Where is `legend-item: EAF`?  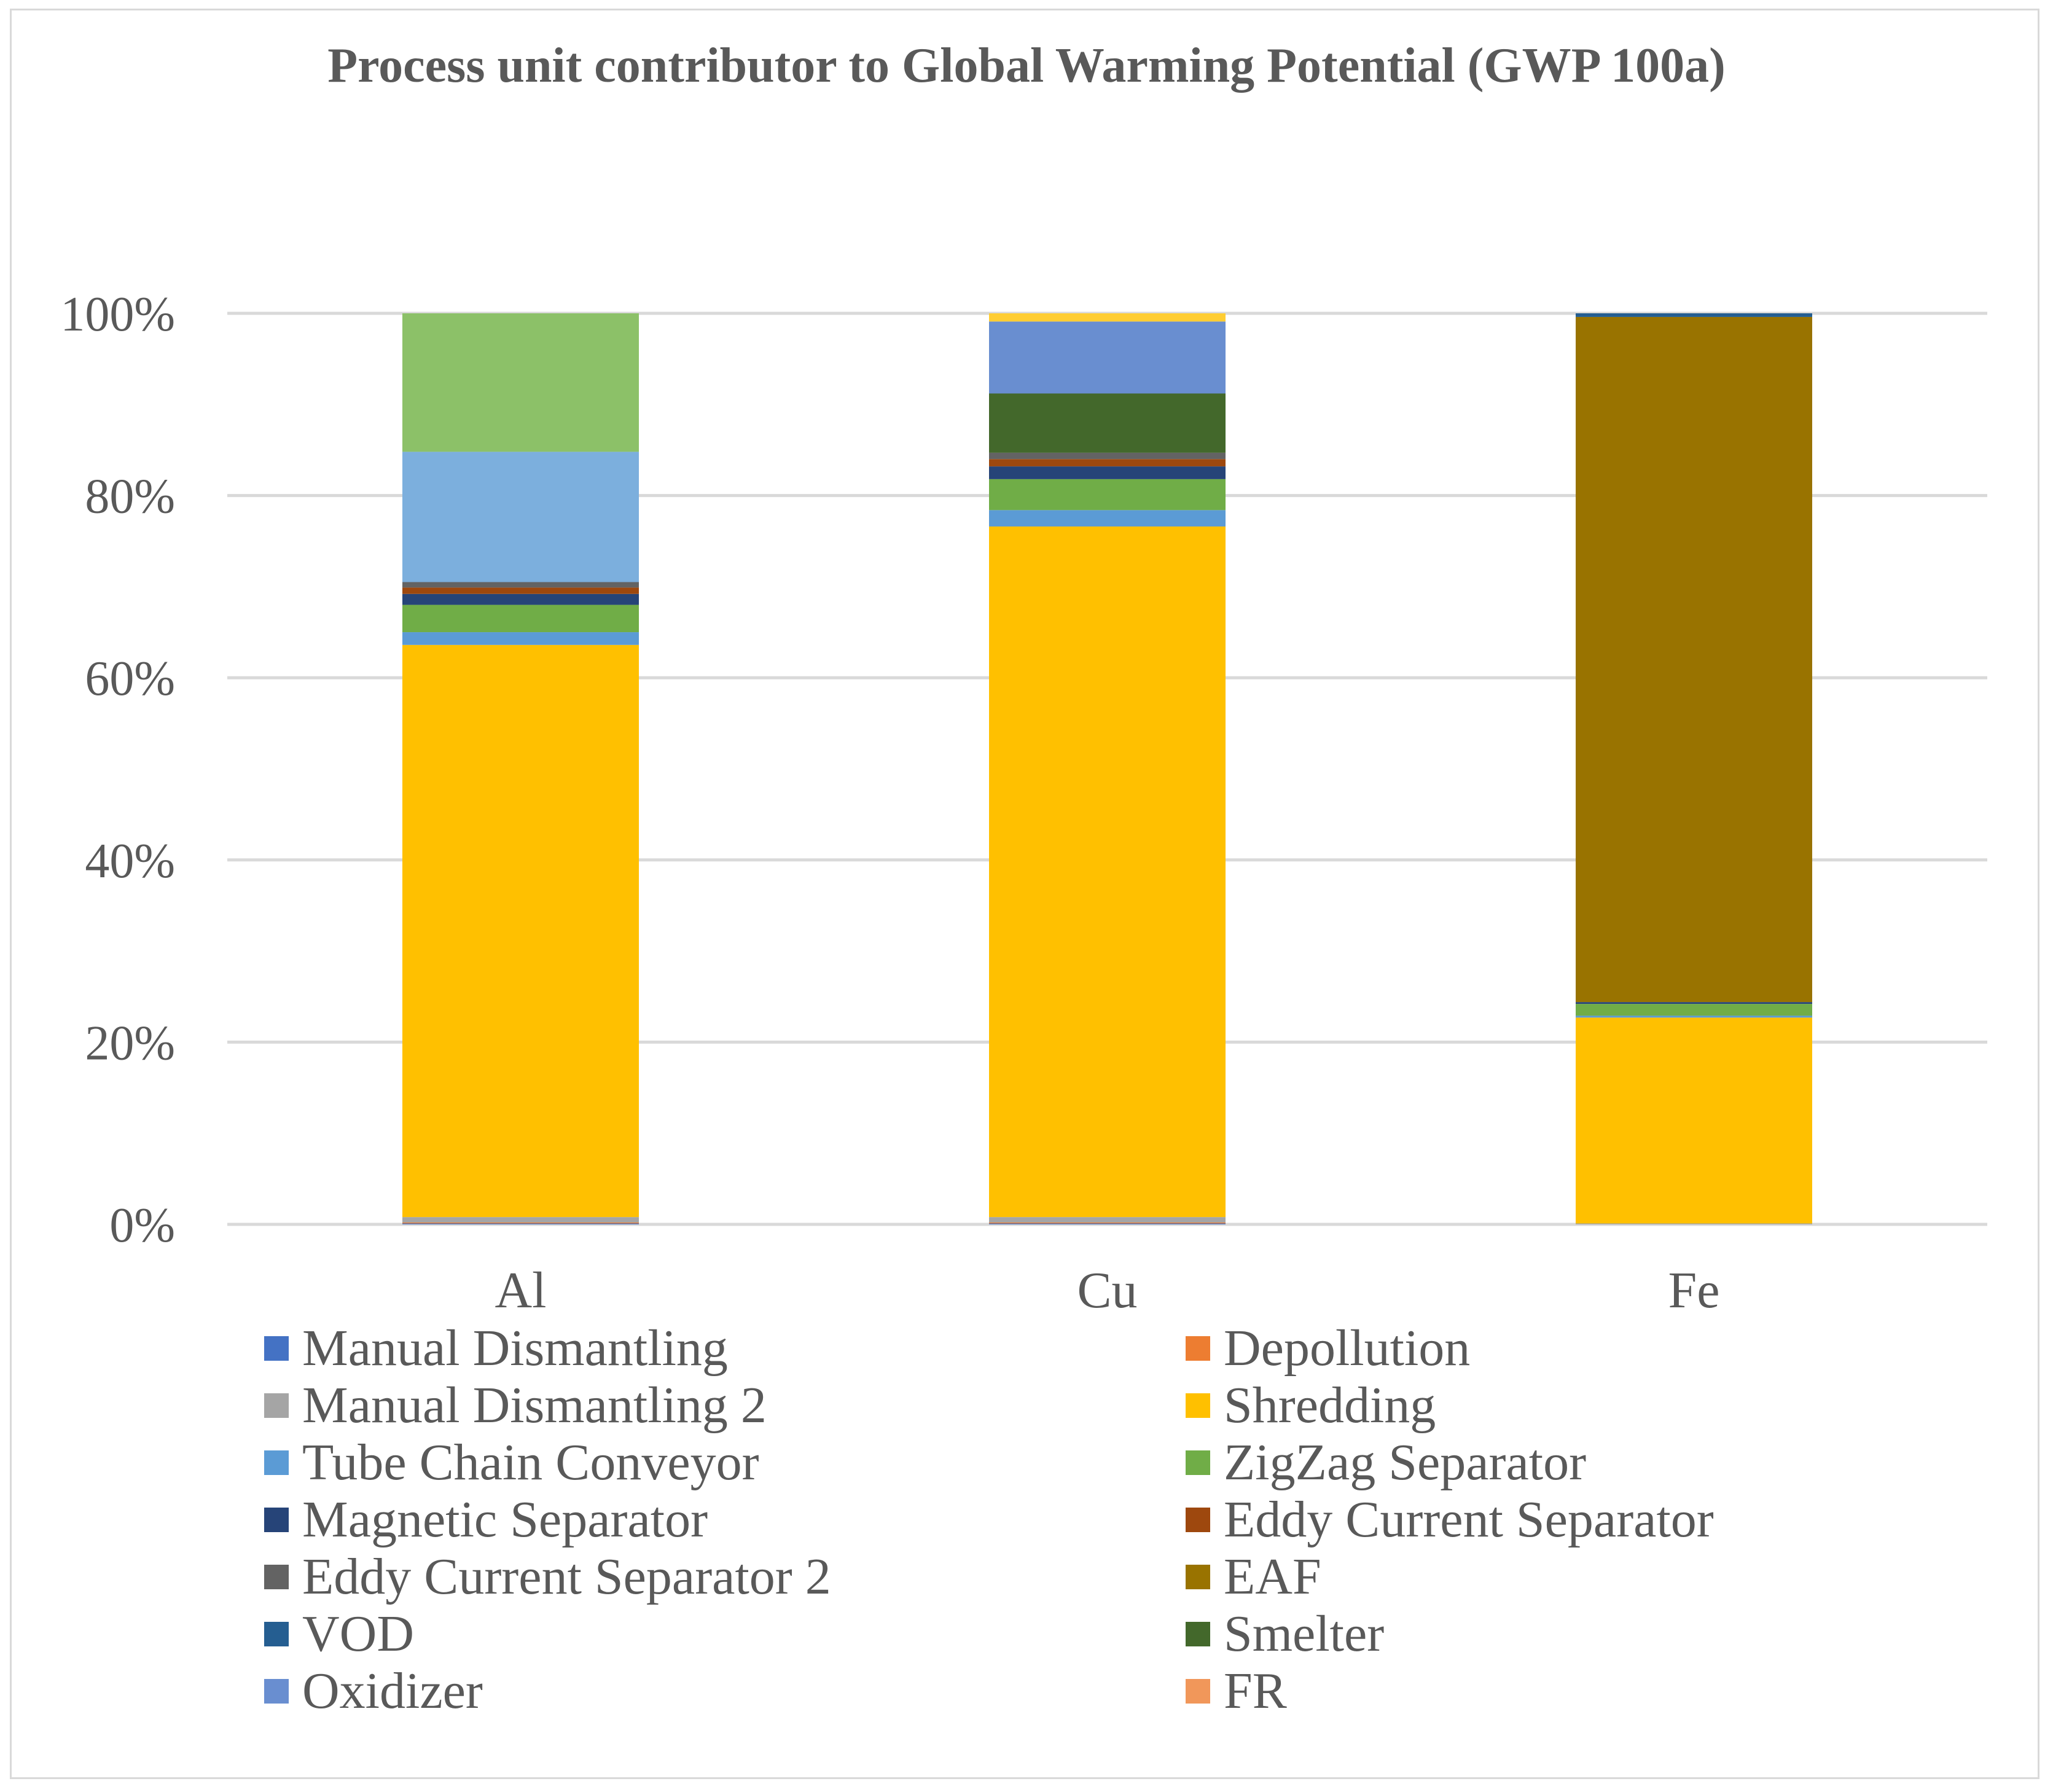 legend-item: EAF is located at coordinates (1518, 1576).